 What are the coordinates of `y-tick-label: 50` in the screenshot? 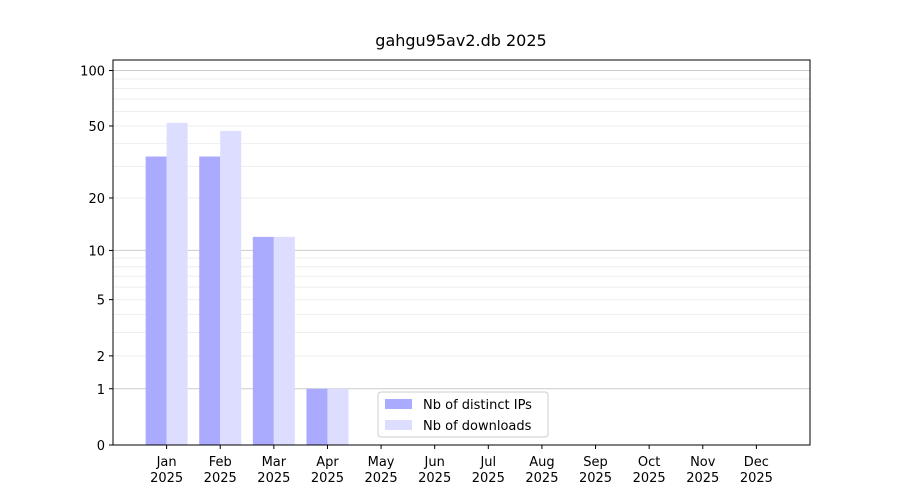 It's located at (96, 127).